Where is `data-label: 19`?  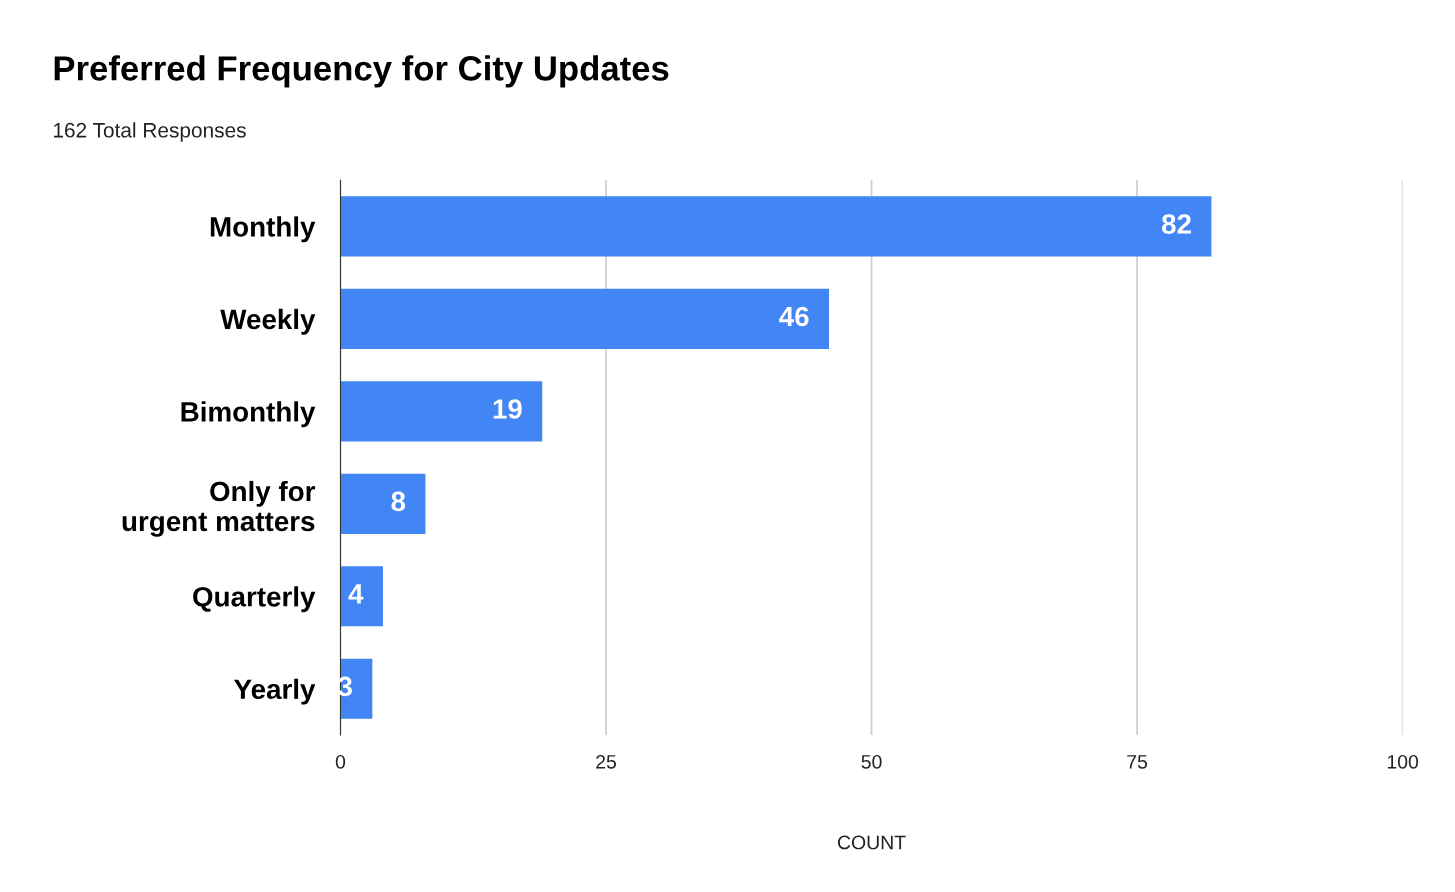
data-label: 19 is located at coordinates (507, 409).